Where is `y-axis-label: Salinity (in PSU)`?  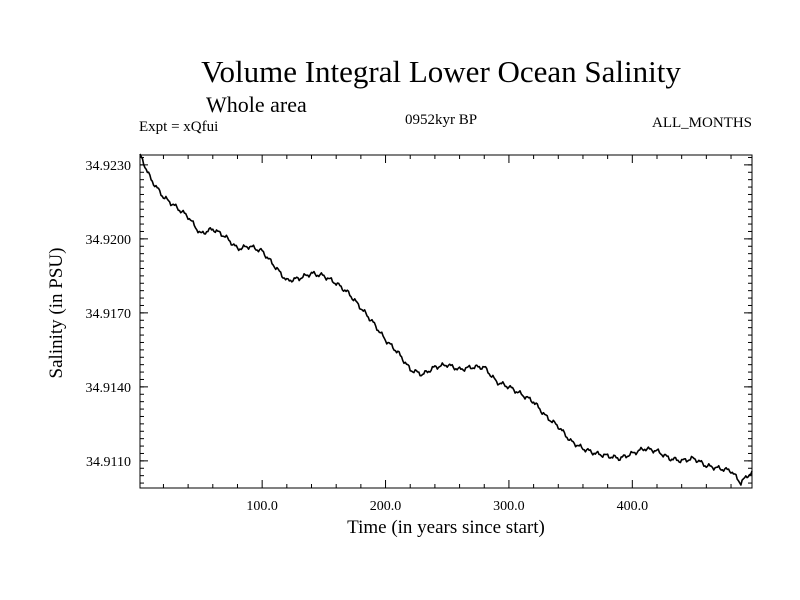 y-axis-label: Salinity (in PSU) is located at coordinates (56, 313).